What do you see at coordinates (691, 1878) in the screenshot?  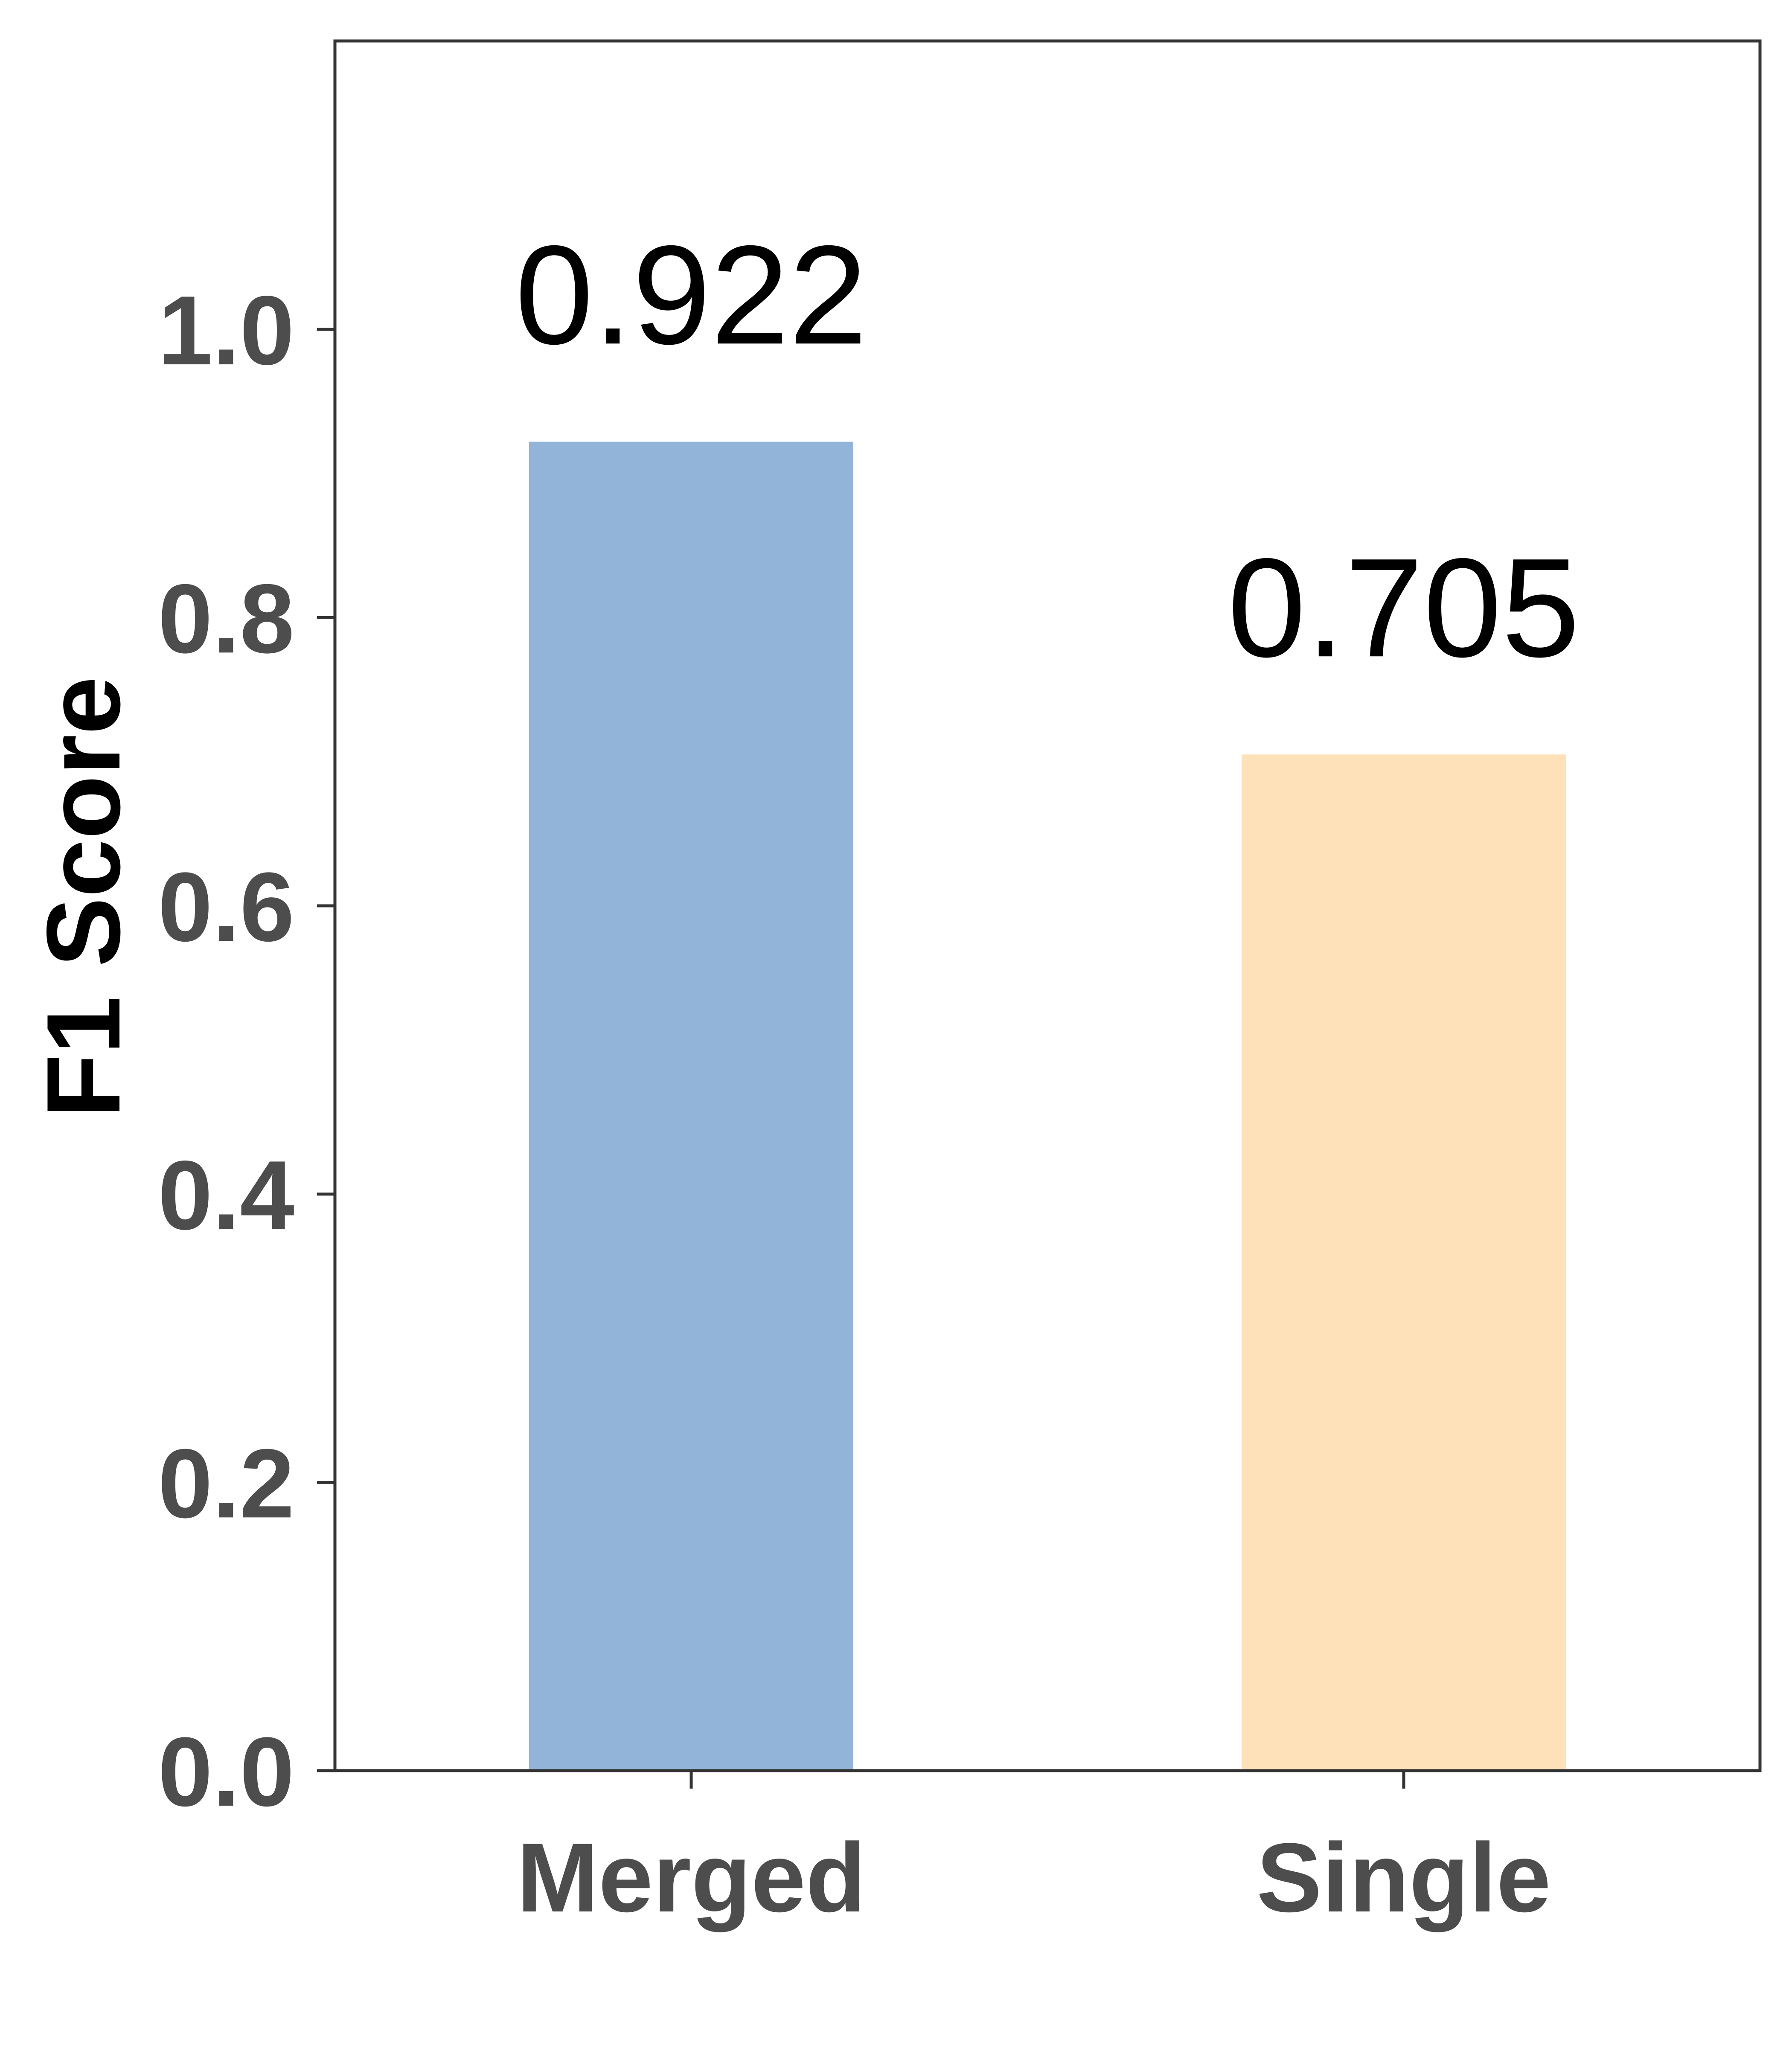 I see `x-tick-label-merged: Merged` at bounding box center [691, 1878].